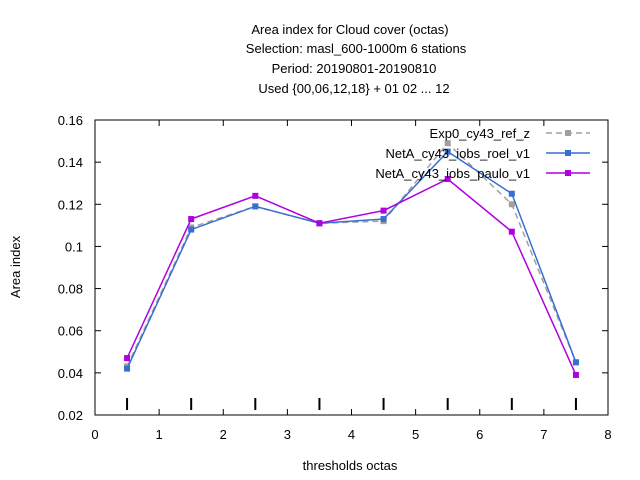  Describe the element at coordinates (354, 68) in the screenshot. I see `title-line-3: Period: 20190801-20190810` at that location.